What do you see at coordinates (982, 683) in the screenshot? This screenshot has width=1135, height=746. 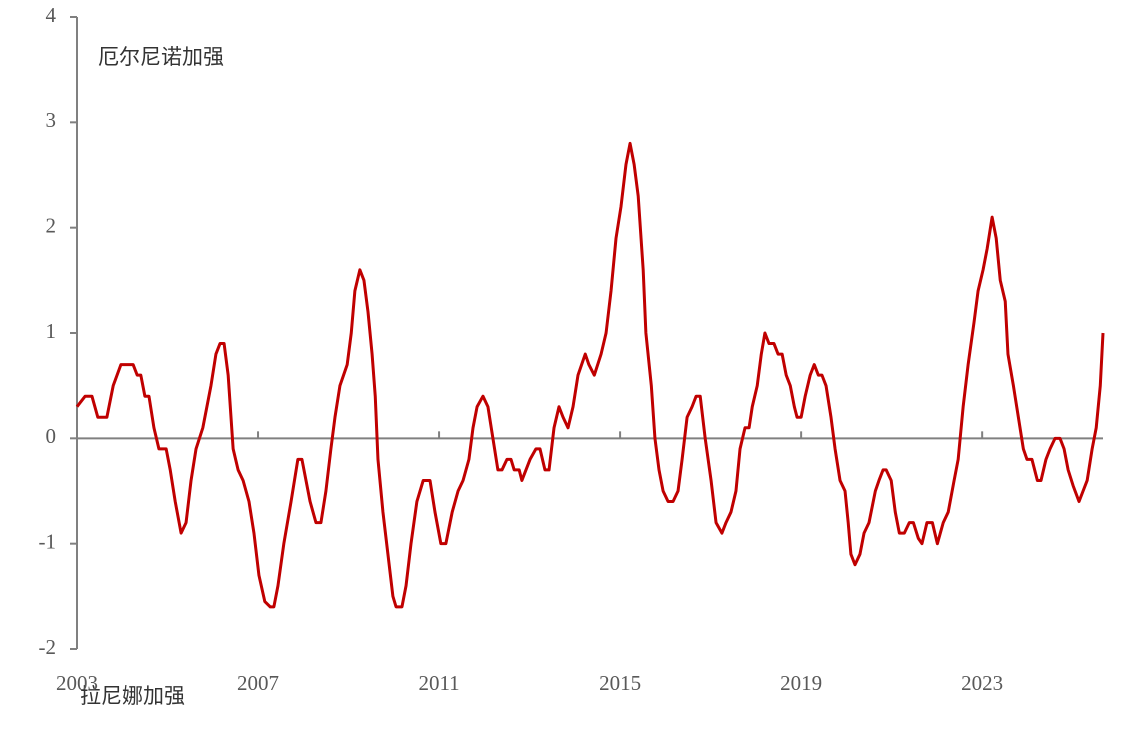 I see `x-tick-label: 2023` at bounding box center [982, 683].